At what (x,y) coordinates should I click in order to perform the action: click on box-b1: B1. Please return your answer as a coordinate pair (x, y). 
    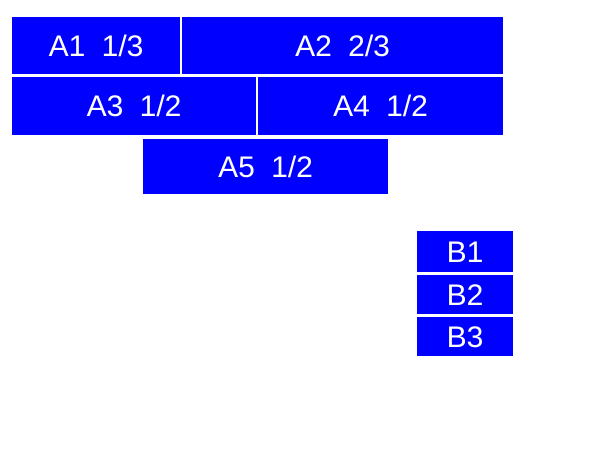
    Looking at the image, I should click on (465, 251).